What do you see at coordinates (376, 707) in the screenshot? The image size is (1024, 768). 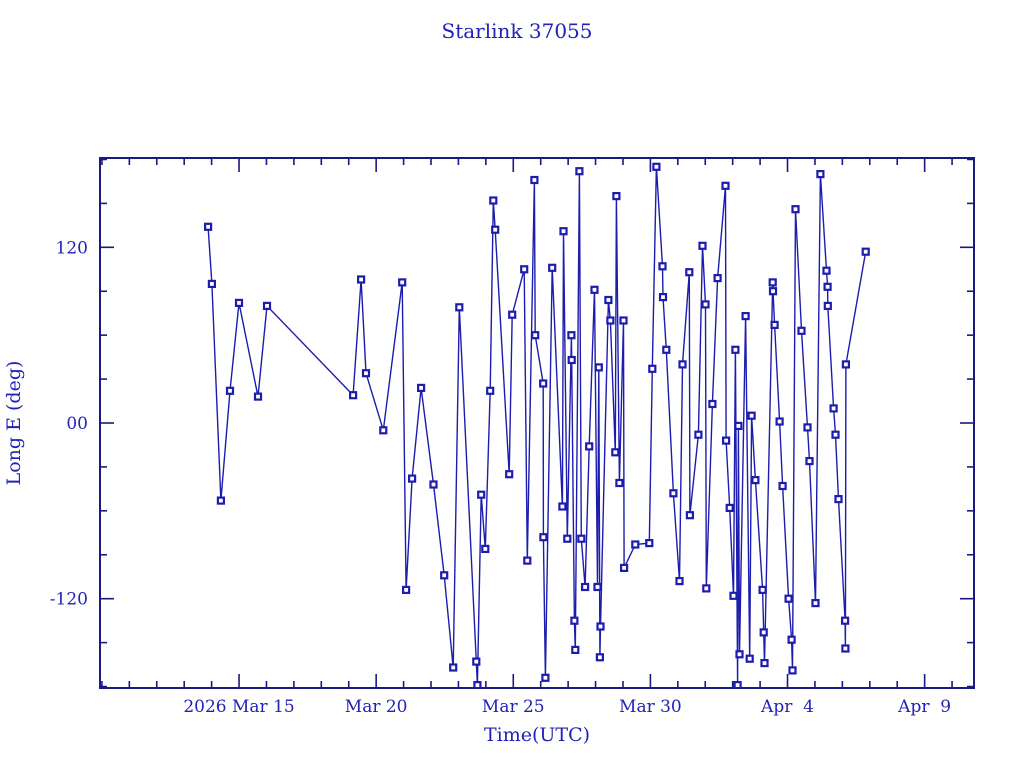 I see `x-tick-label: Mar 20` at bounding box center [376, 707].